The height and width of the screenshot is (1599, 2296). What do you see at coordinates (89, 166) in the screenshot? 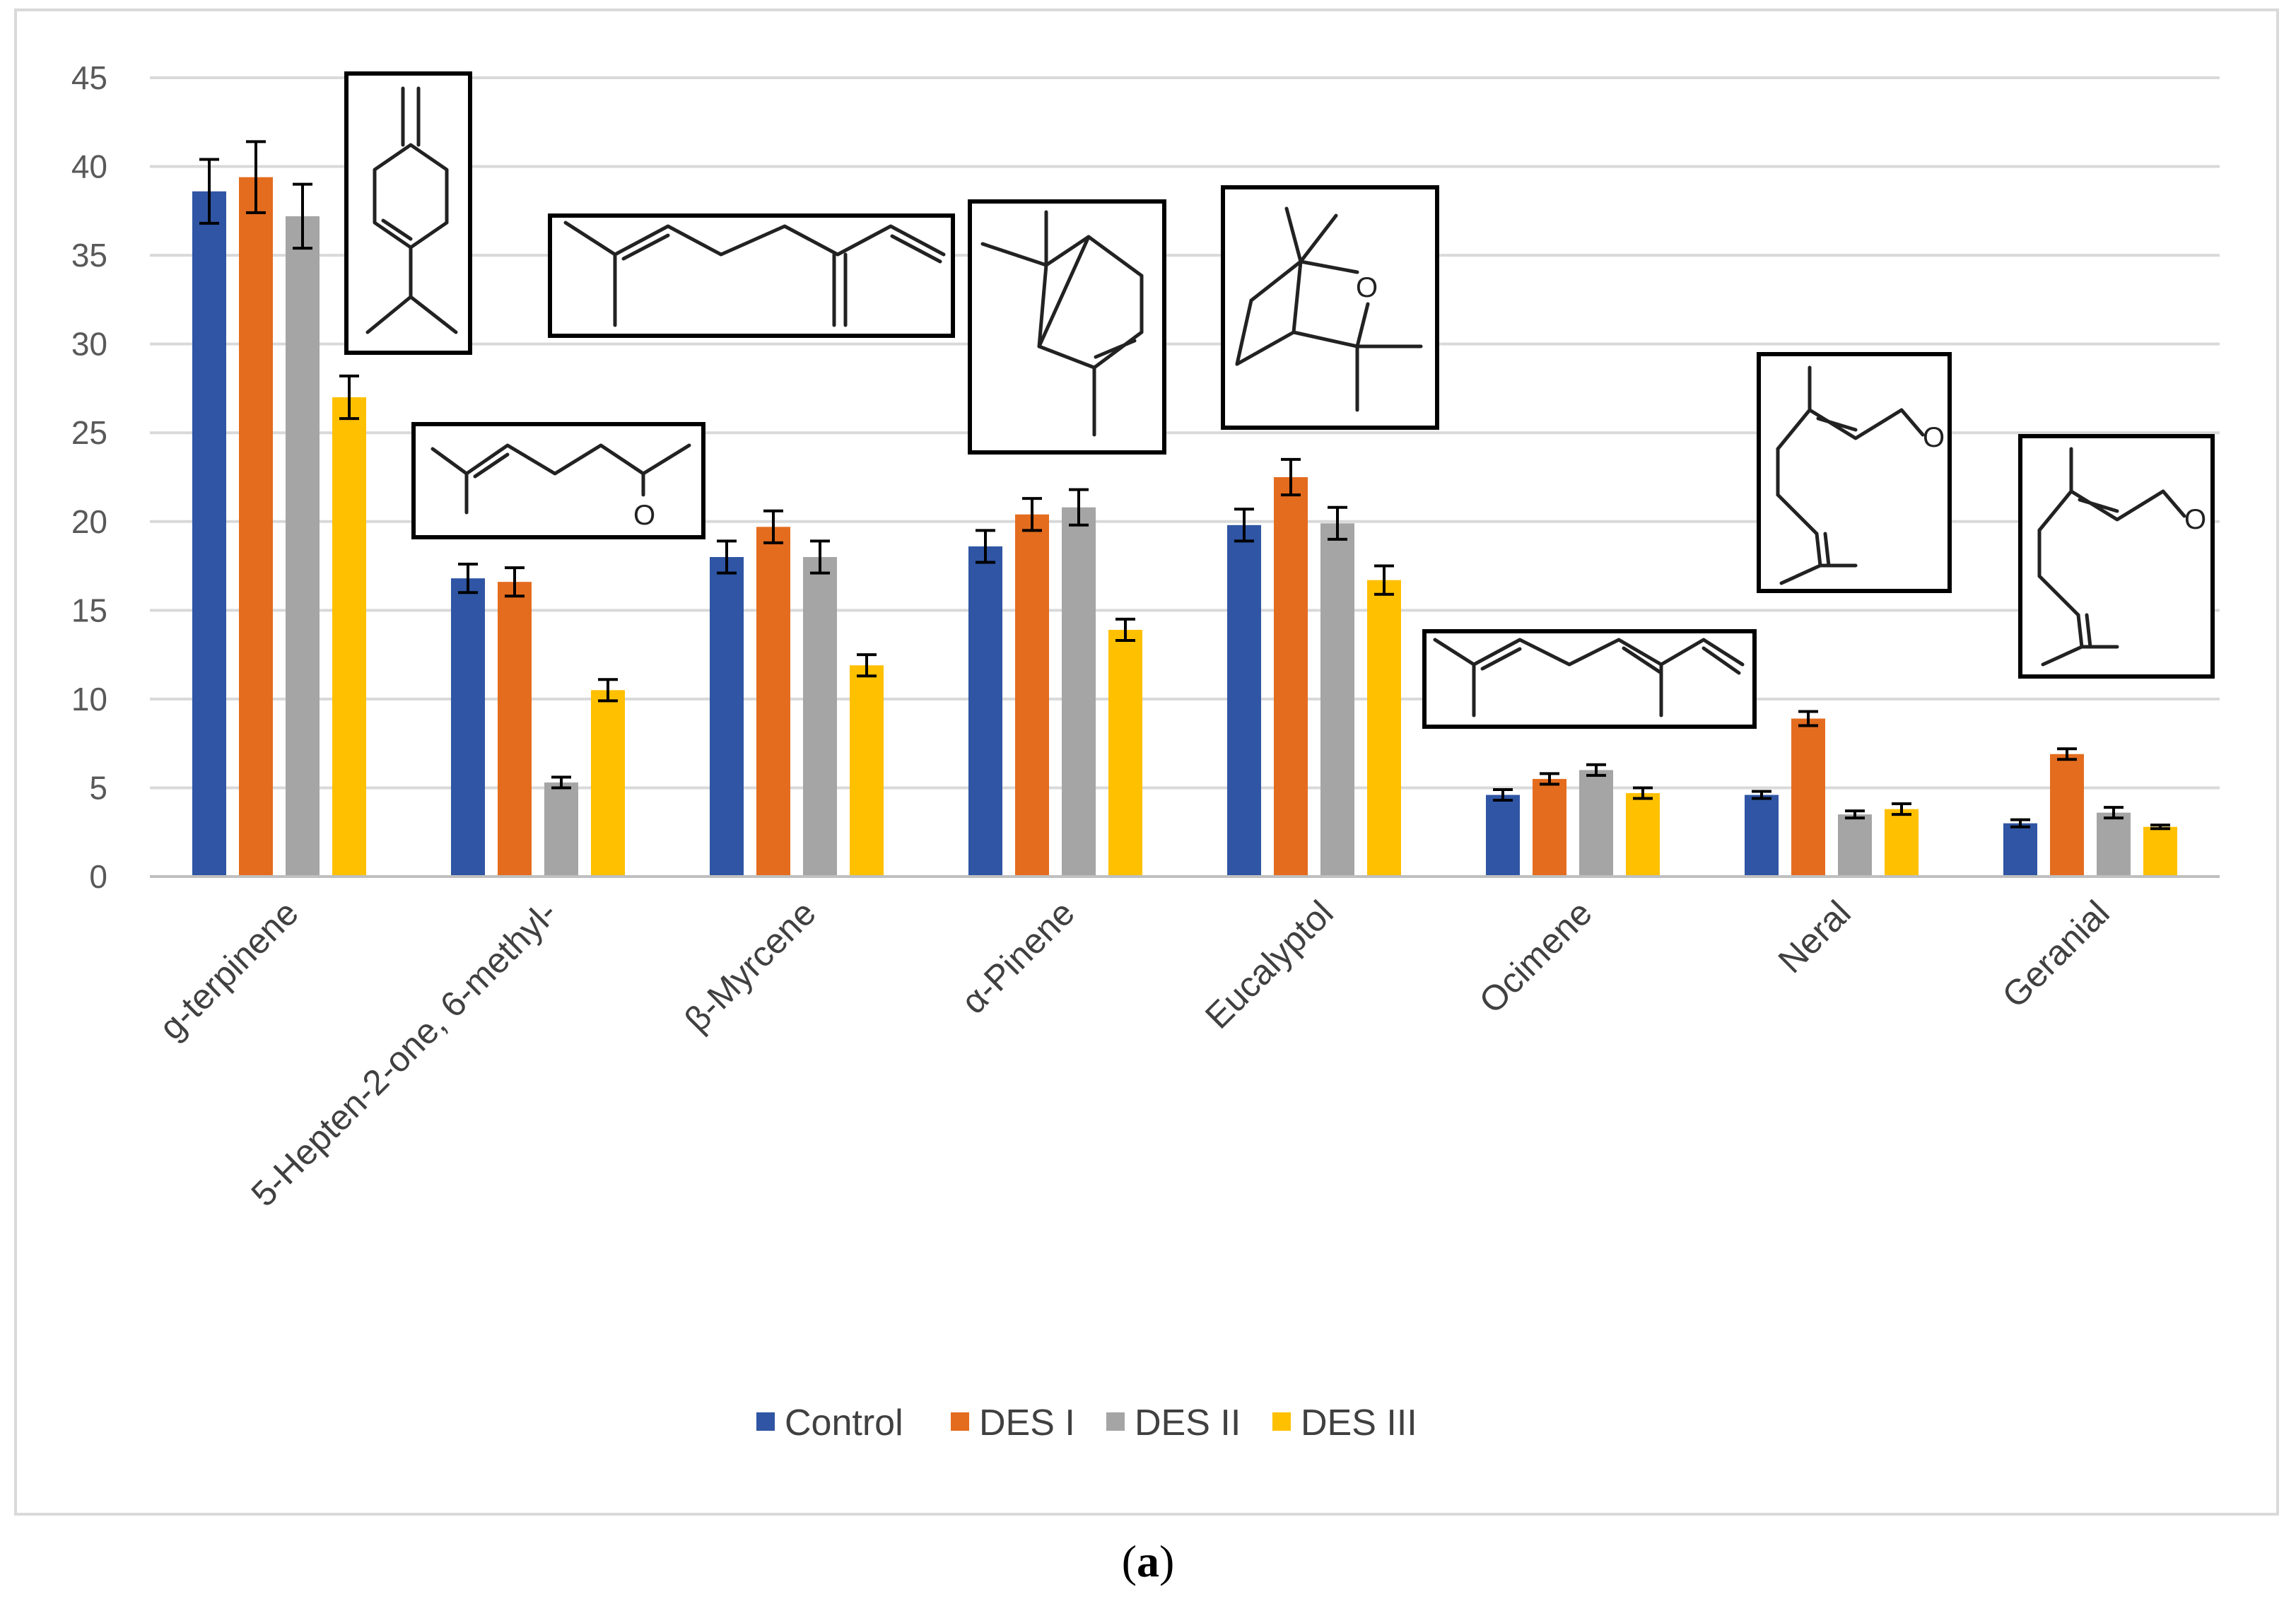
I see `y-tick-label: 40` at bounding box center [89, 166].